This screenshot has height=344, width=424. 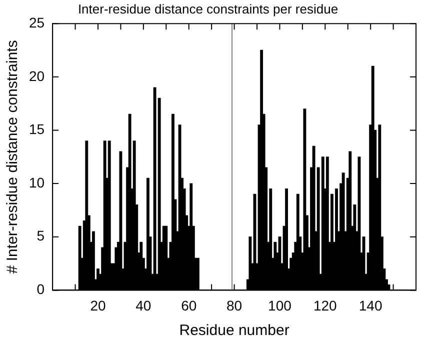 What do you see at coordinates (144, 305) in the screenshot?
I see `x-tick-label: 40` at bounding box center [144, 305].